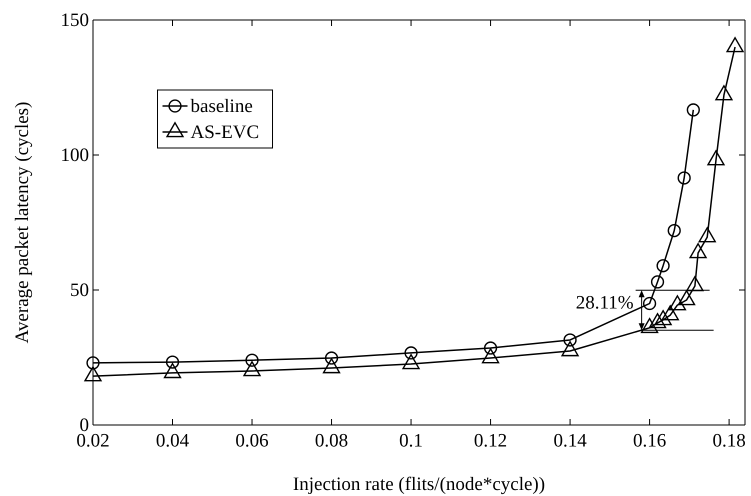  Describe the element at coordinates (74, 21) in the screenshot. I see `y-tick-label: 150` at that location.